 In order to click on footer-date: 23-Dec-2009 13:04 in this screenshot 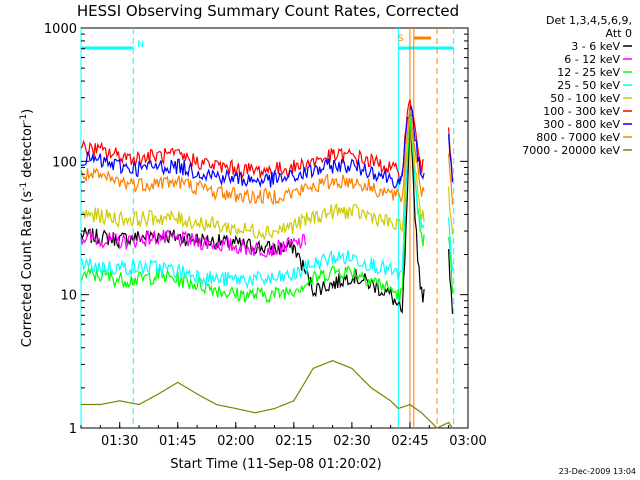, I will do `click(597, 471)`.